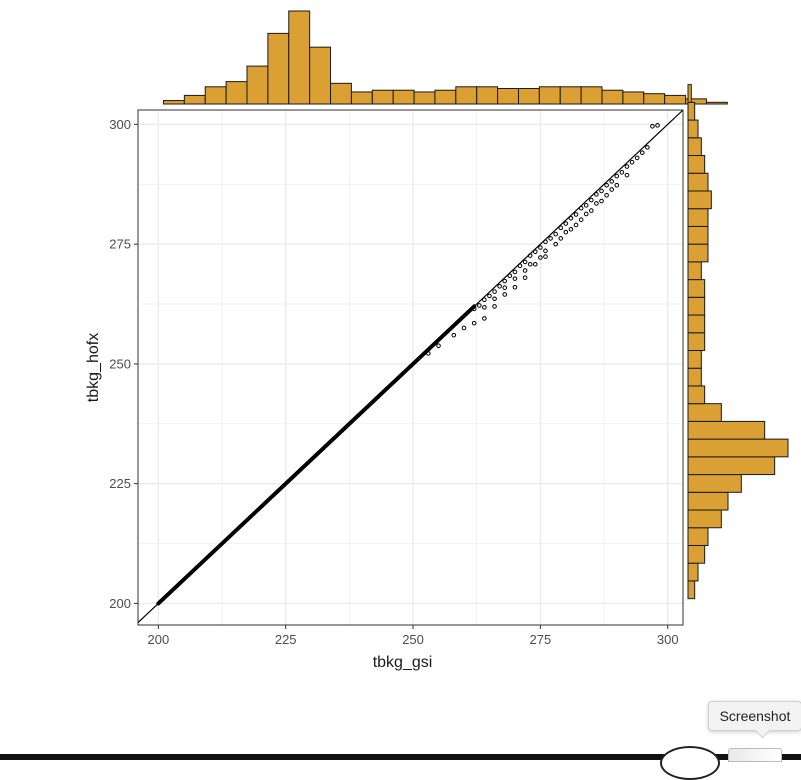 This screenshot has width=801, height=780. Describe the element at coordinates (159, 639) in the screenshot. I see `x-tick-label: 200` at that location.